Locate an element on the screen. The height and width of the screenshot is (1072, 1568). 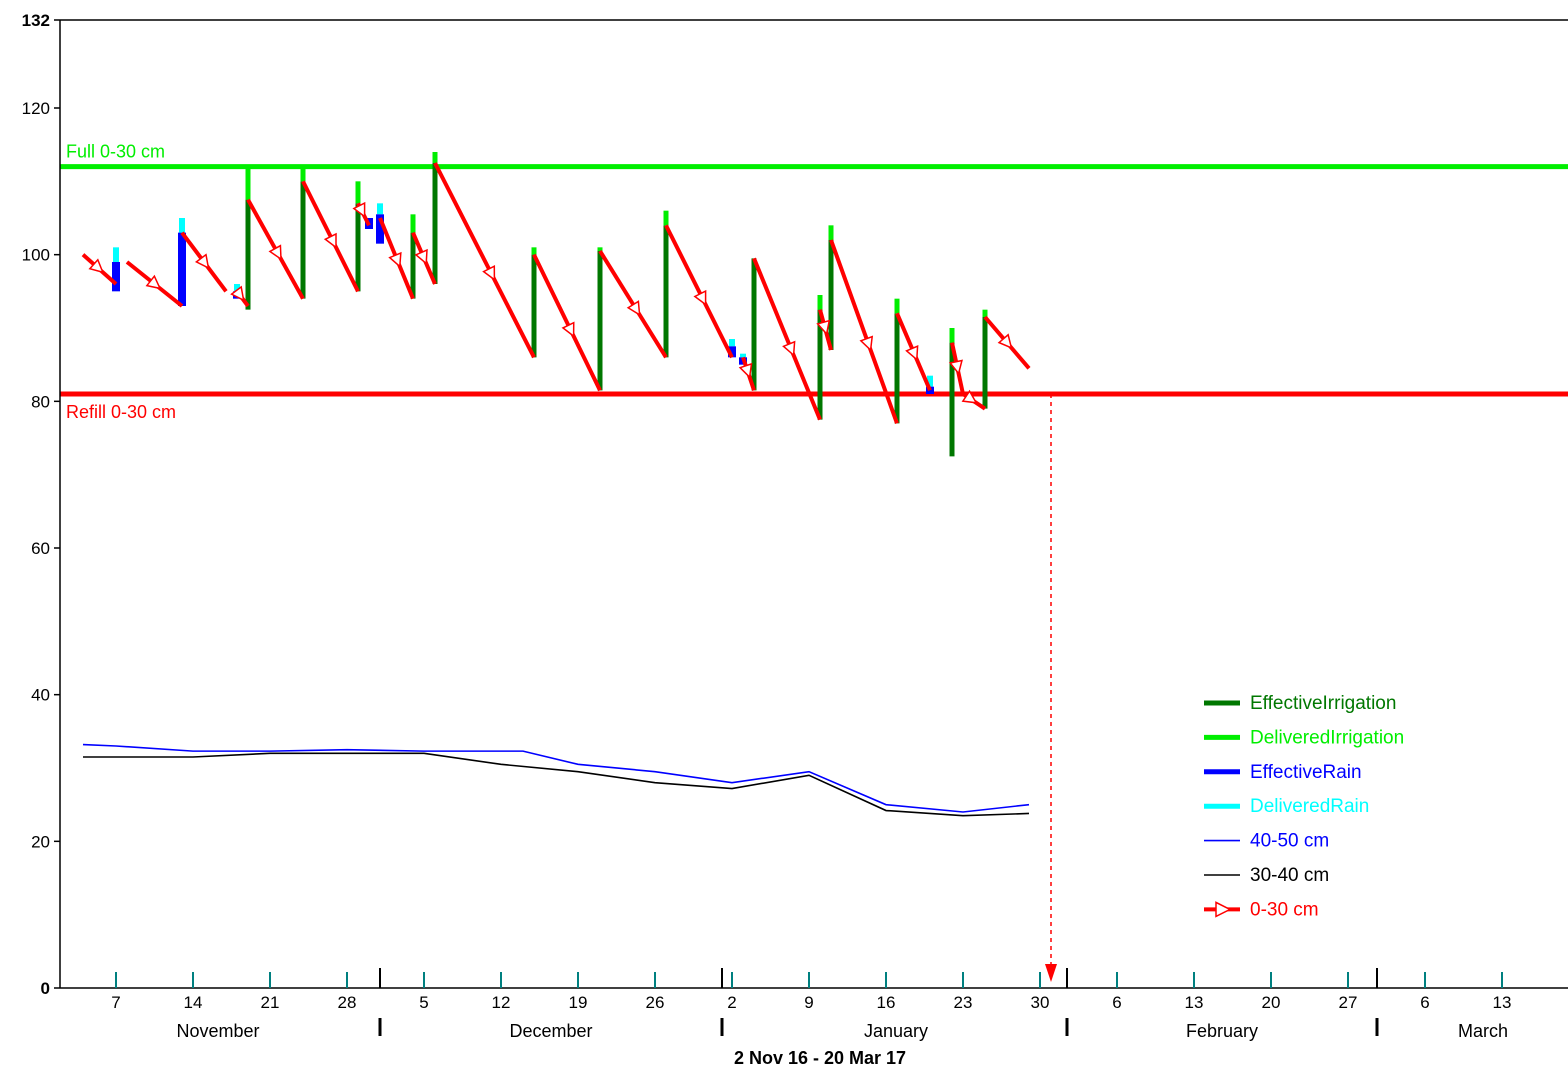
y-tick-label: 120 is located at coordinates (36, 108).